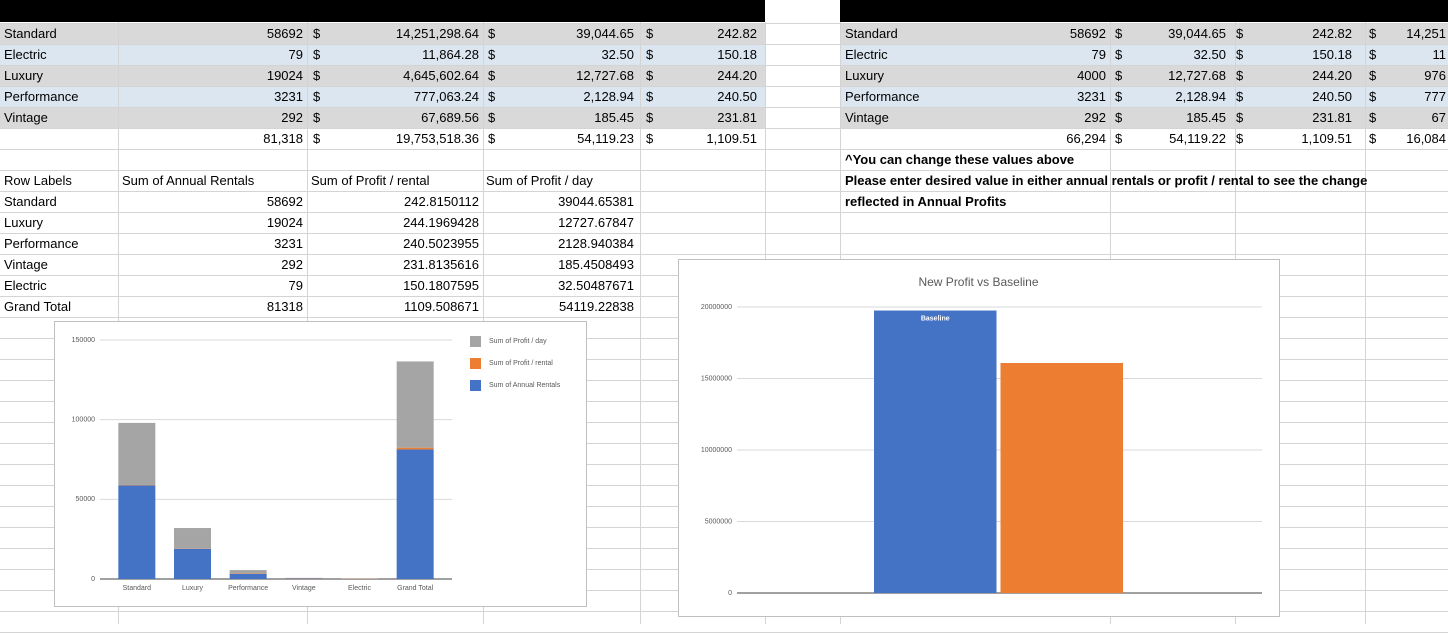  I want to click on y-tick-label: 150000, so click(83, 340).